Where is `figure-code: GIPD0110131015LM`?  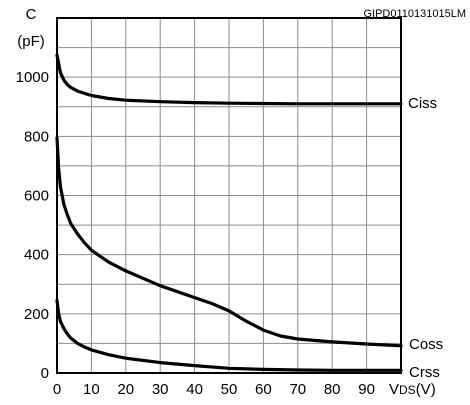 figure-code: GIPD0110131015LM is located at coordinates (414, 14).